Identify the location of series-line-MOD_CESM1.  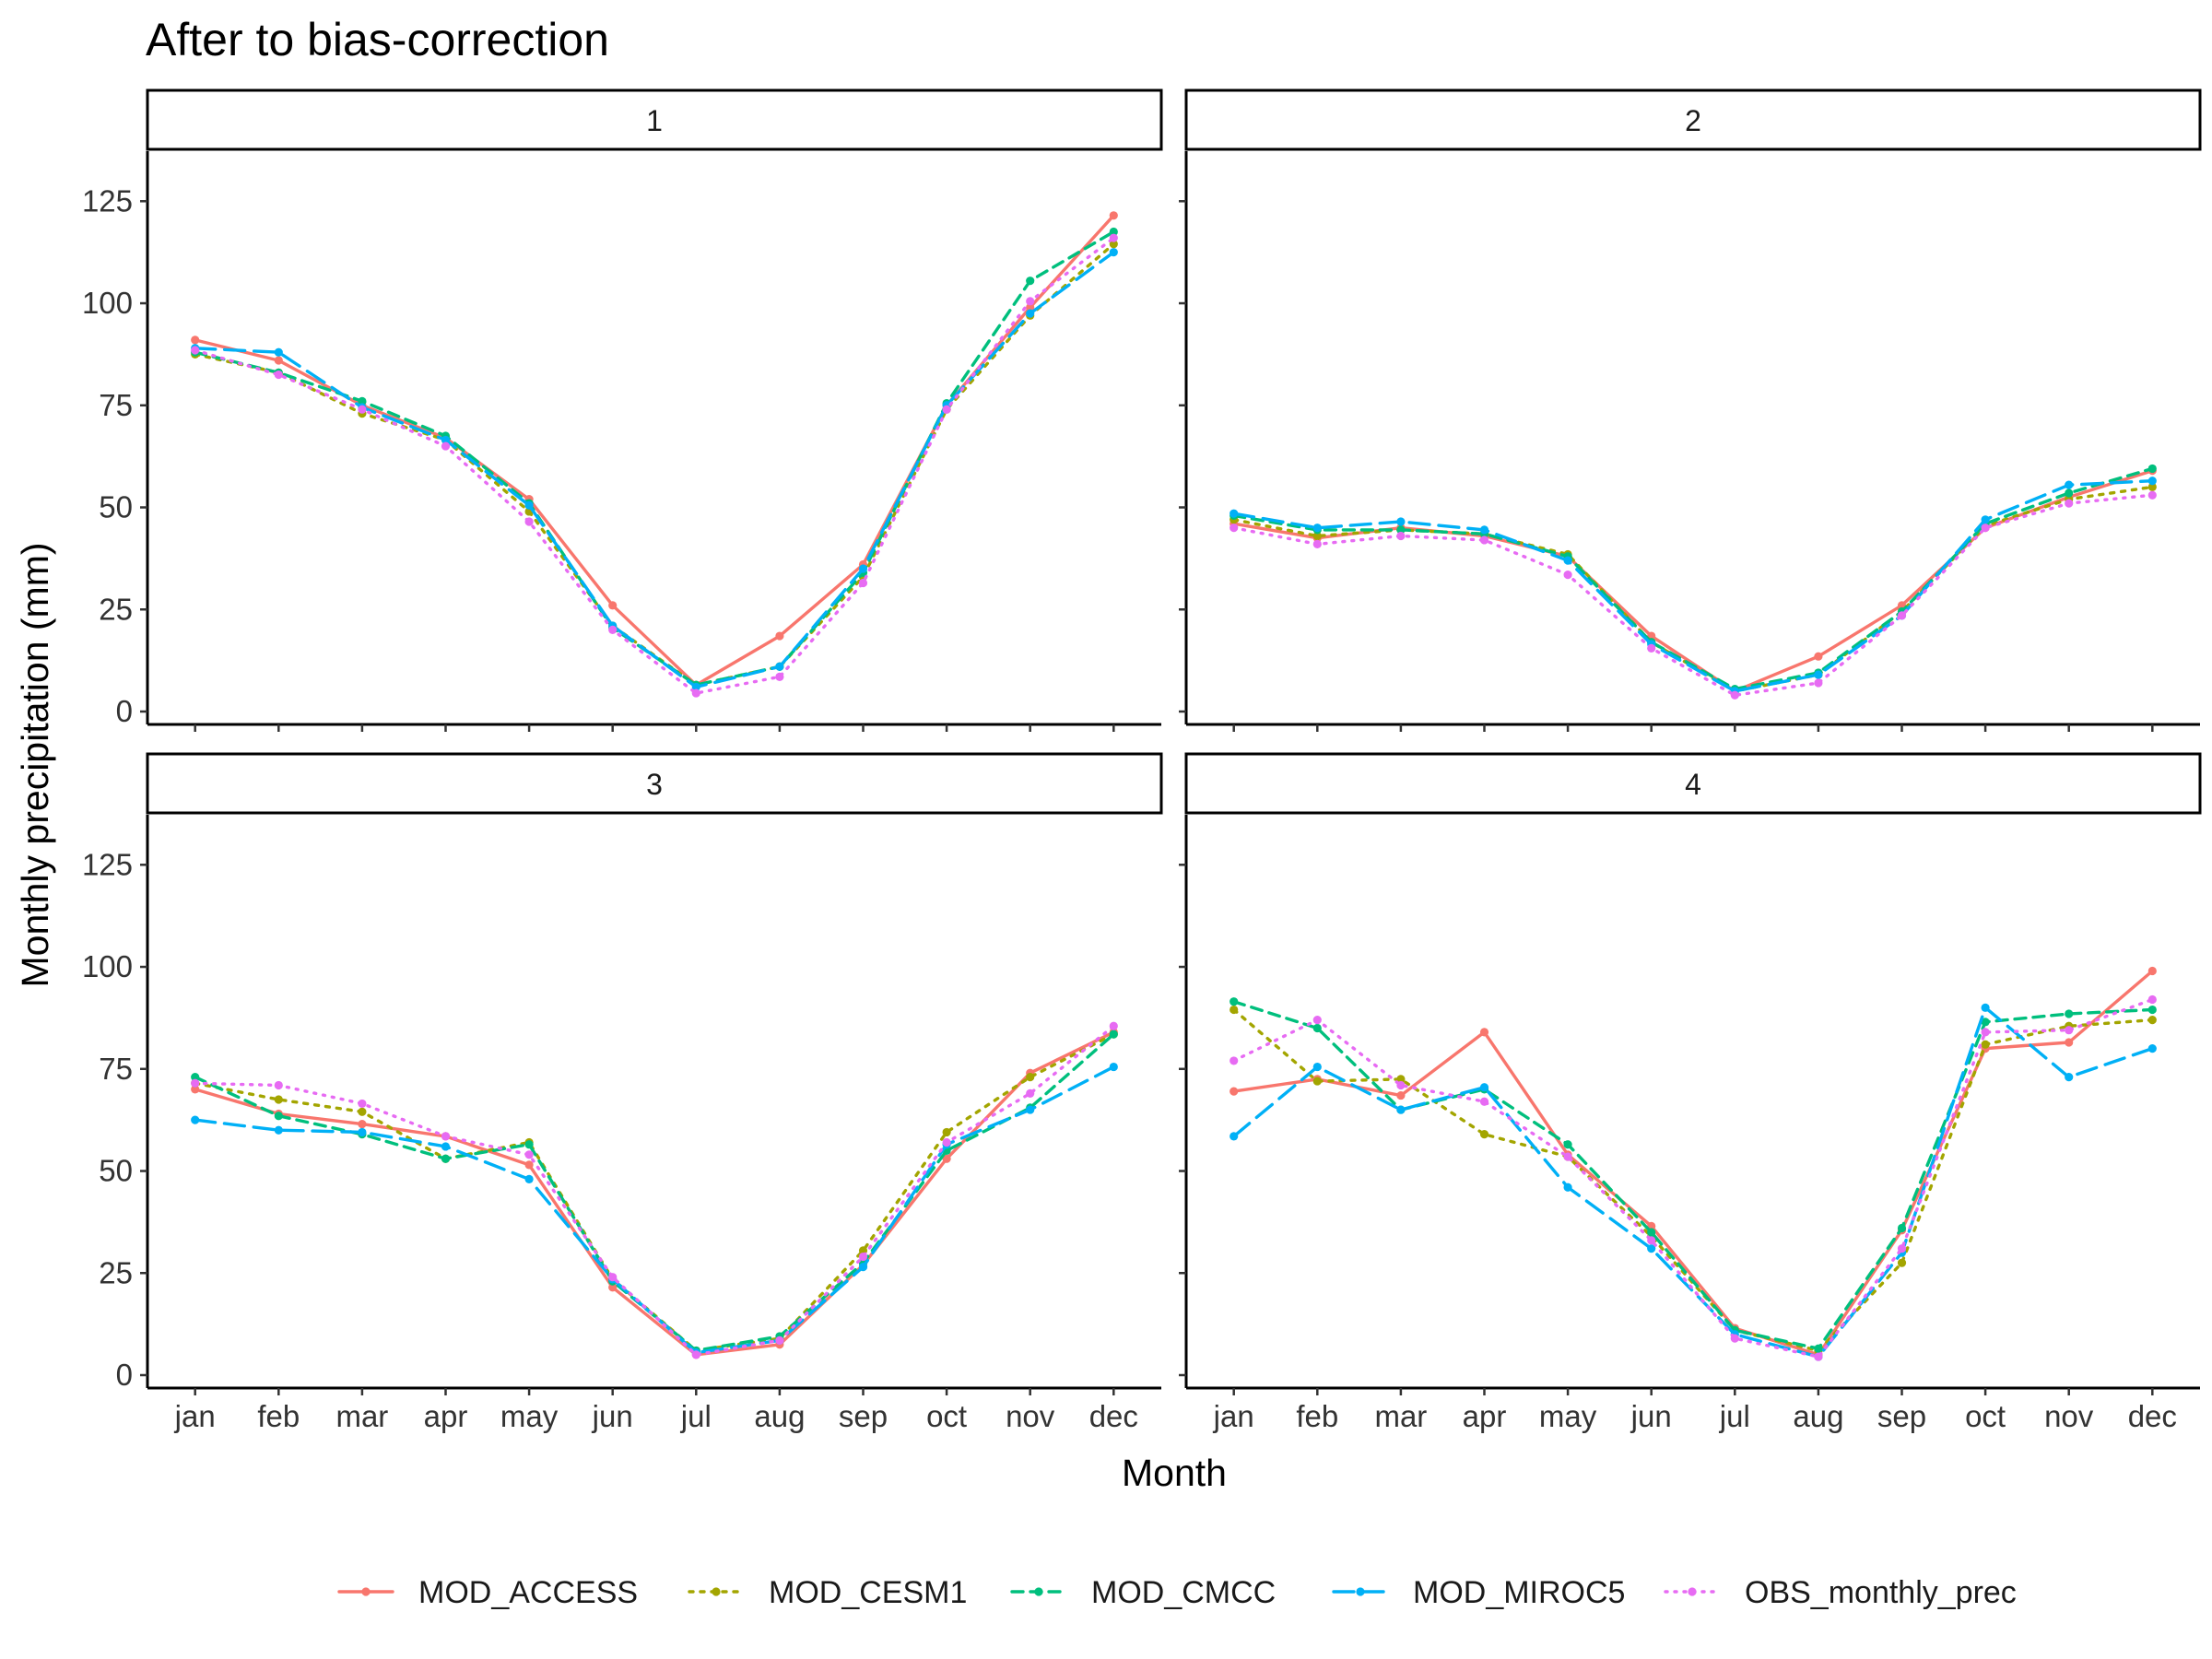
(1693, 1180).